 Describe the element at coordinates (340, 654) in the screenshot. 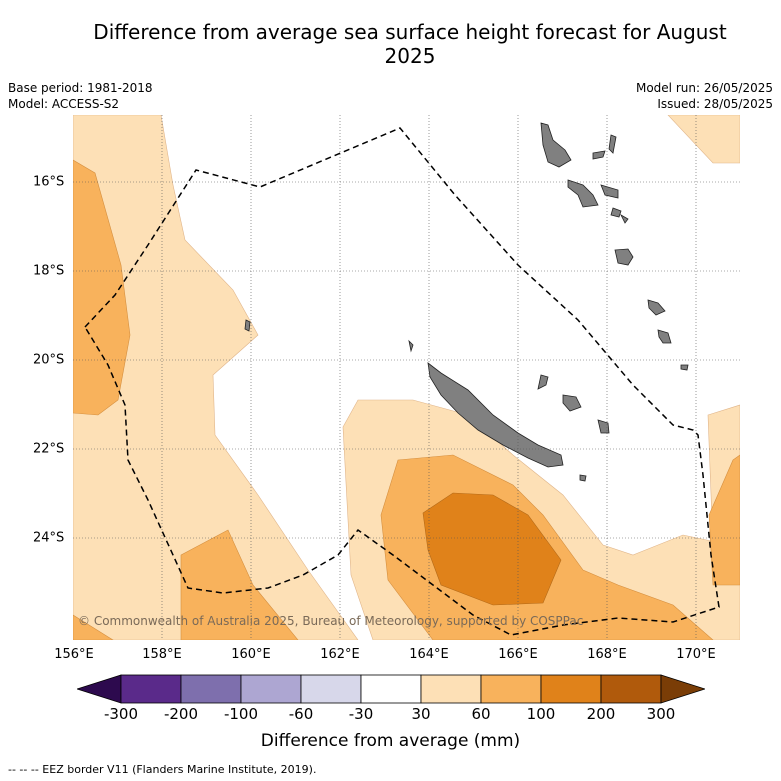

I see `lon-tick: 162°E` at that location.